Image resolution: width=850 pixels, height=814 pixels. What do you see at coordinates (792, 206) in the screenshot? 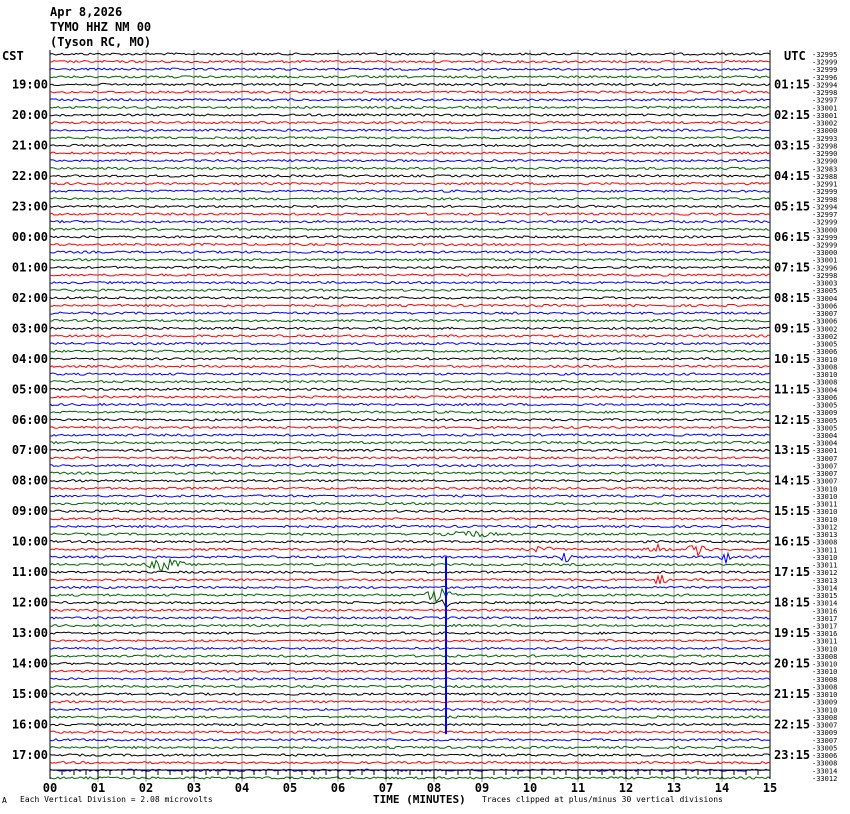
I see `right-time-label: 05:15` at bounding box center [792, 206].